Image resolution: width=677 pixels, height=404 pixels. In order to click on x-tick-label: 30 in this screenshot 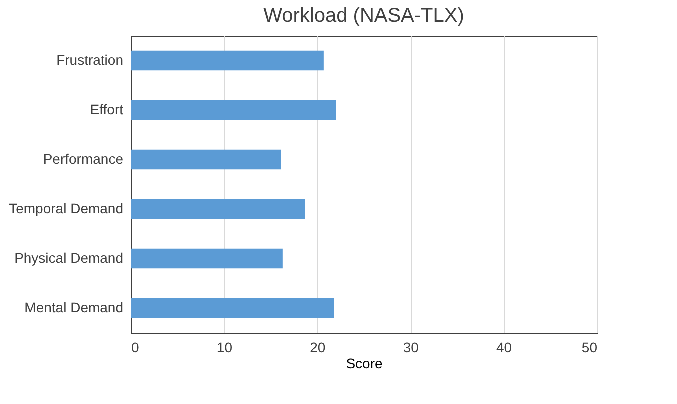, I will do `click(411, 348)`.